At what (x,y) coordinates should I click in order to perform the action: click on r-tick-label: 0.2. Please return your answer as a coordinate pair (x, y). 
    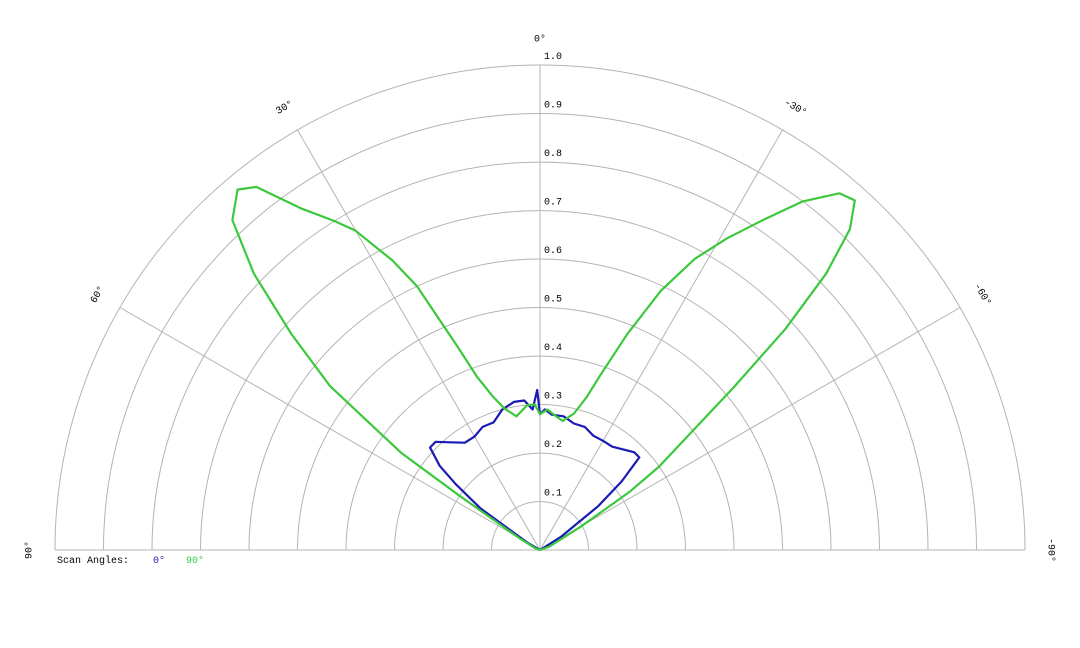
    Looking at the image, I should click on (553, 445).